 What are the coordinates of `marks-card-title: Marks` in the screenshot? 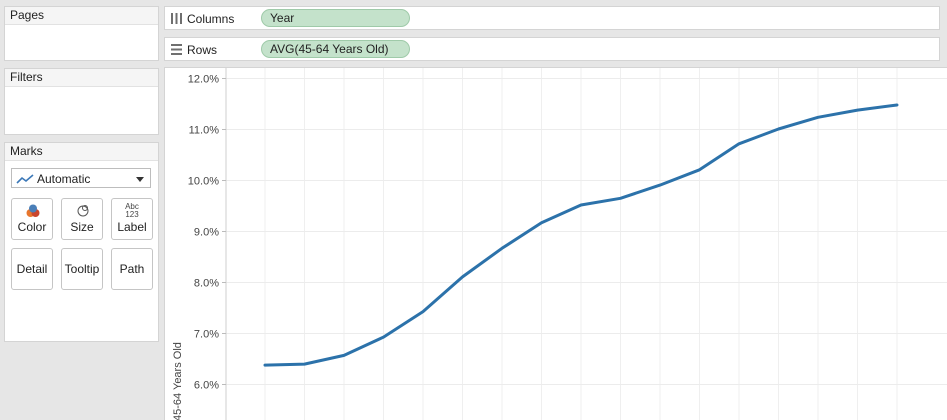 It's located at (81, 152).